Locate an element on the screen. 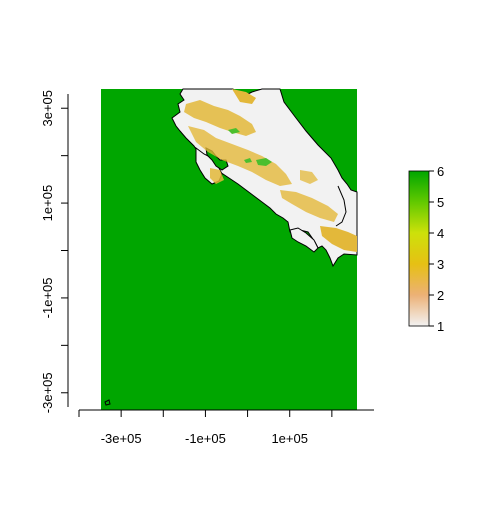 The height and width of the screenshot is (520, 492). x-tick-label: -3e+05 is located at coordinates (121, 438).